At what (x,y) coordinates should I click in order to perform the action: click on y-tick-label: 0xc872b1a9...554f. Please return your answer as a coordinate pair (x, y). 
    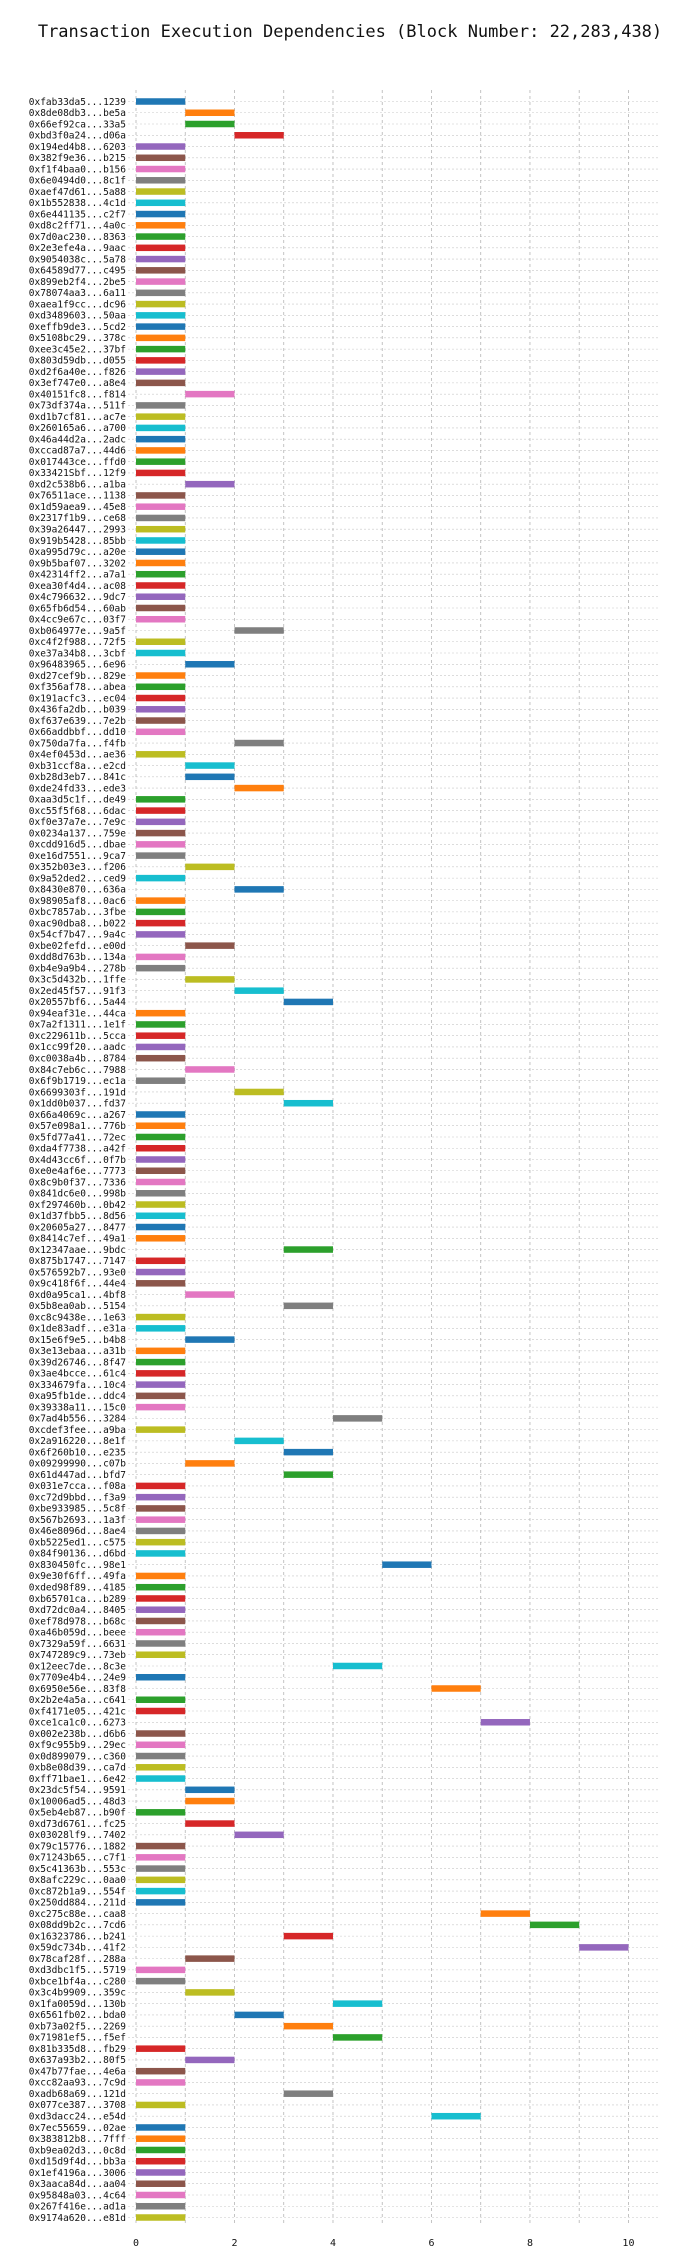
    Looking at the image, I should click on (77, 1891).